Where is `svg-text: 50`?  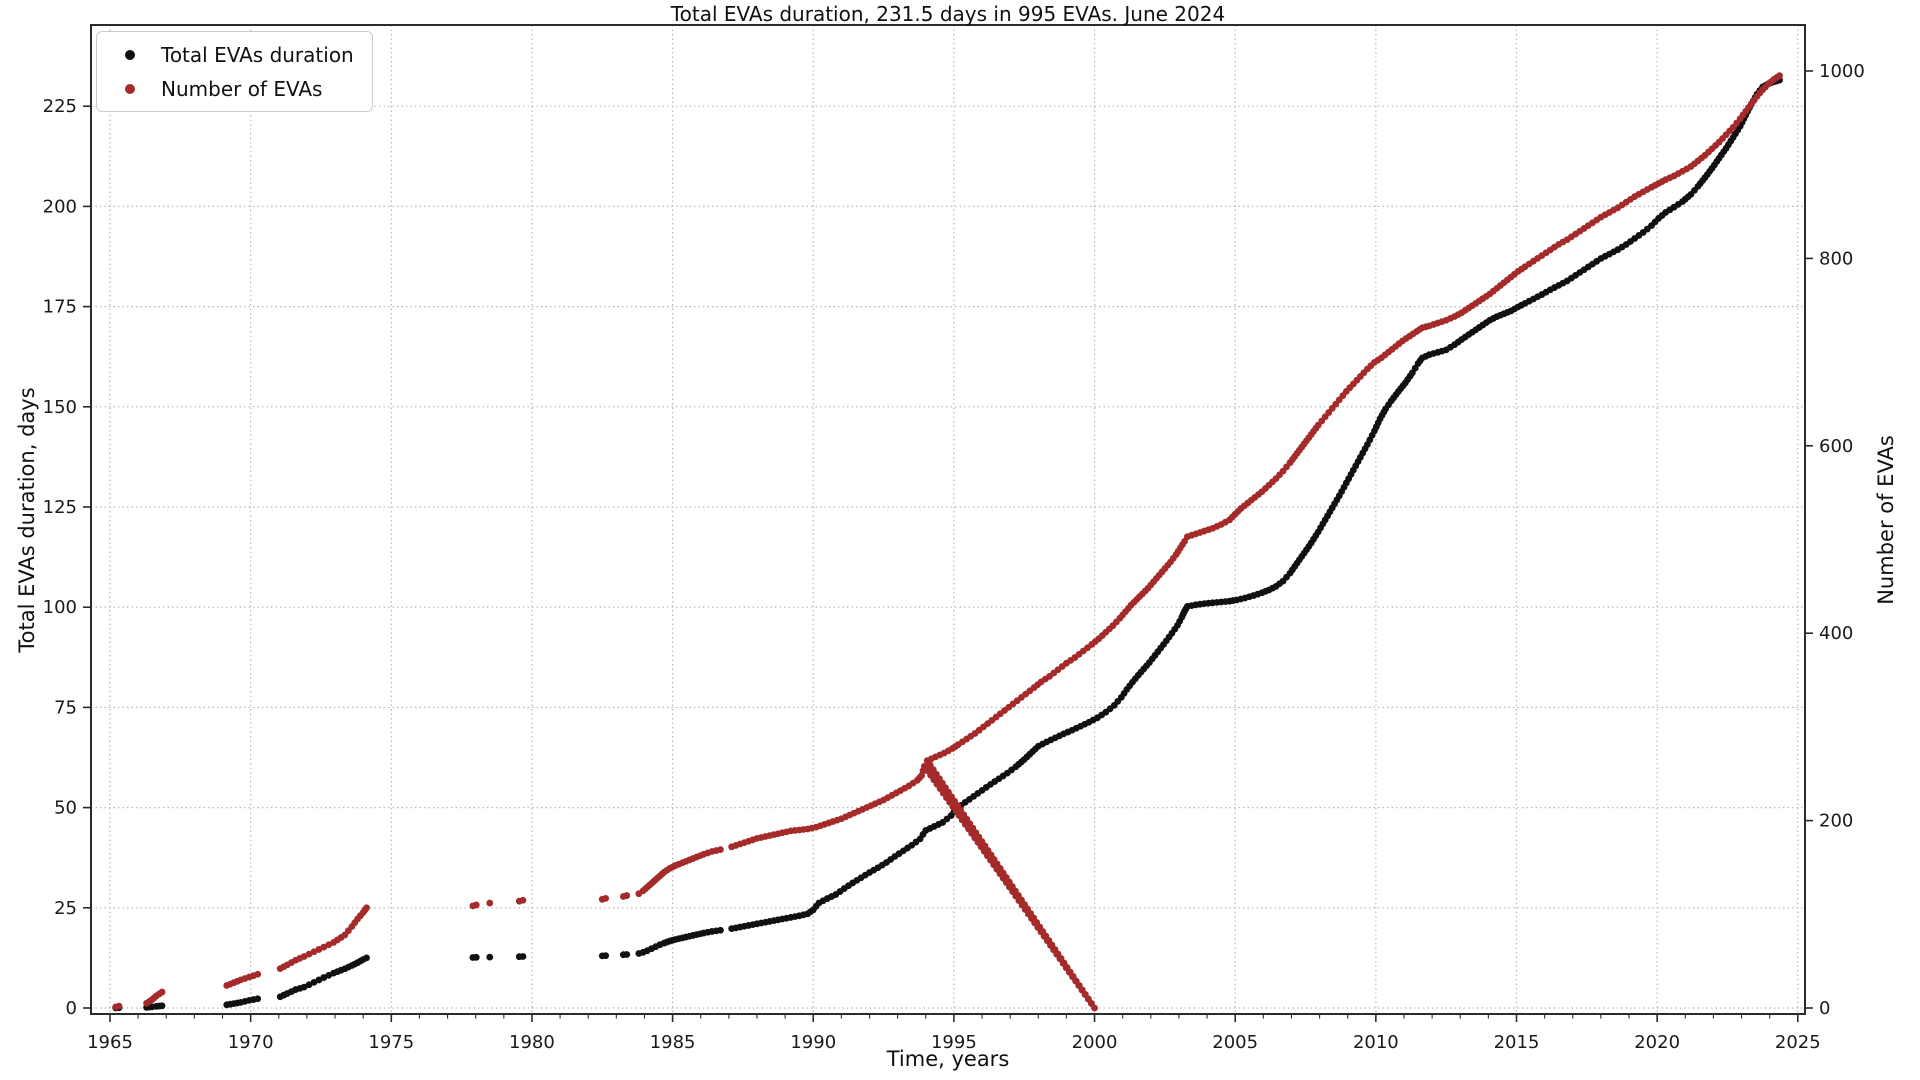 svg-text: 50 is located at coordinates (65, 808).